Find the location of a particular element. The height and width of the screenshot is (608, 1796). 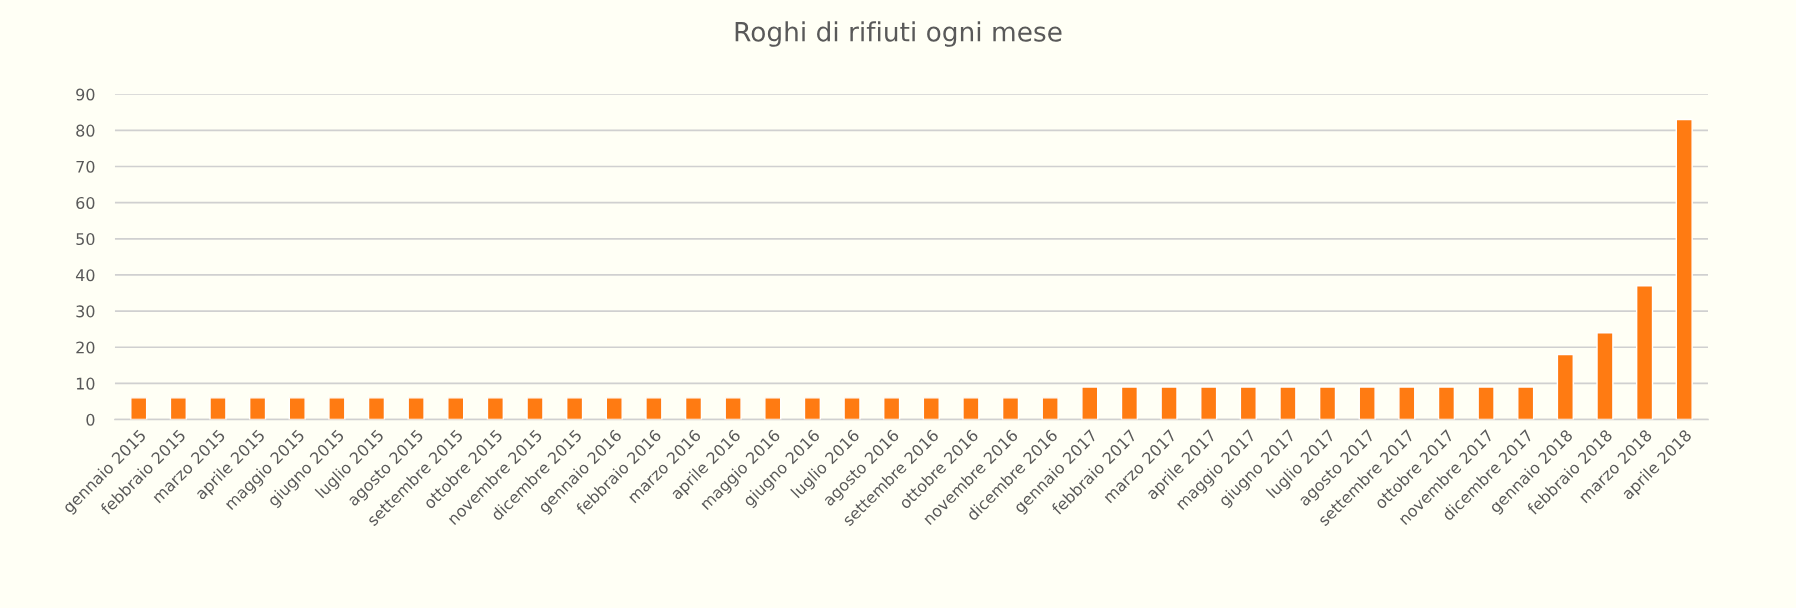

y-tick-label: 90 is located at coordinates (85, 94).